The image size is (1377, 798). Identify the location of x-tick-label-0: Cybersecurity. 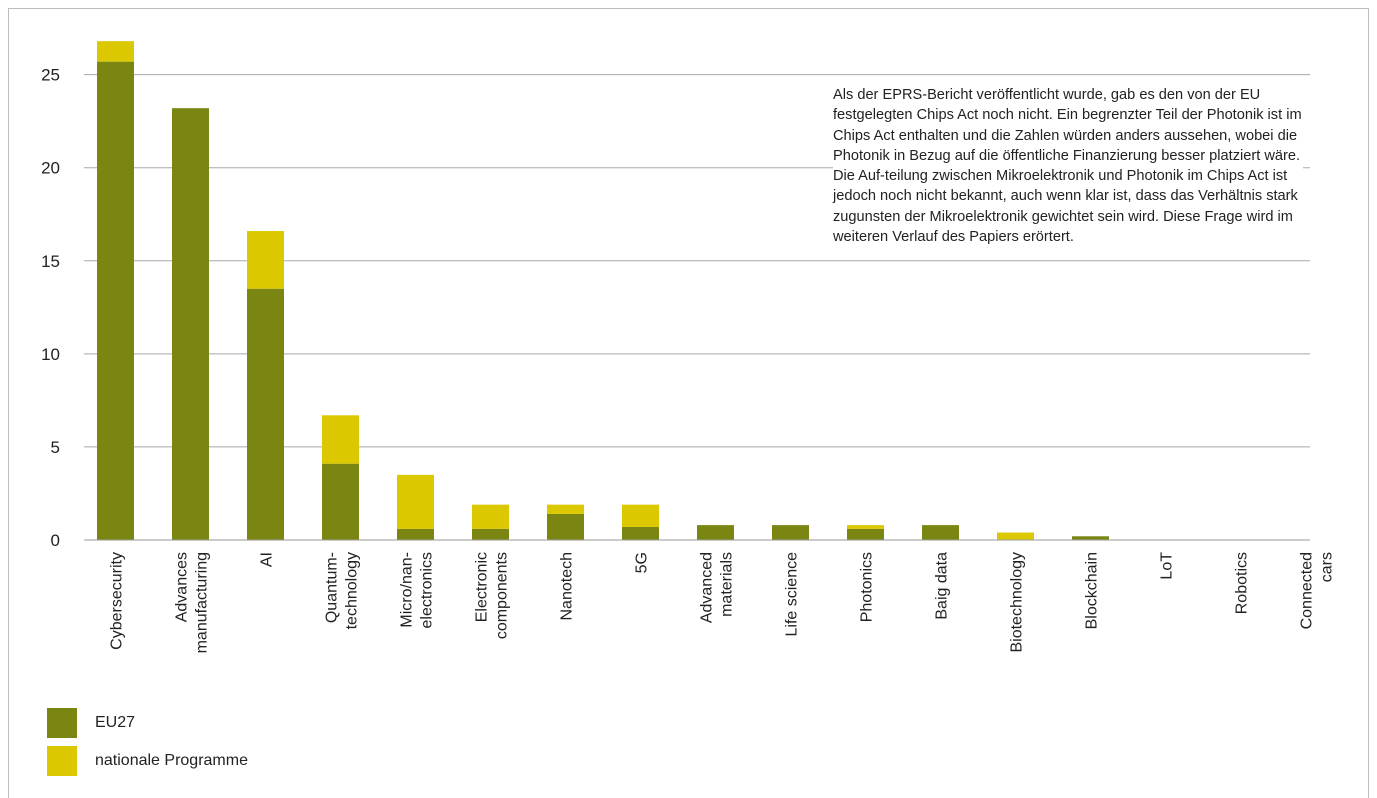
(117, 601).